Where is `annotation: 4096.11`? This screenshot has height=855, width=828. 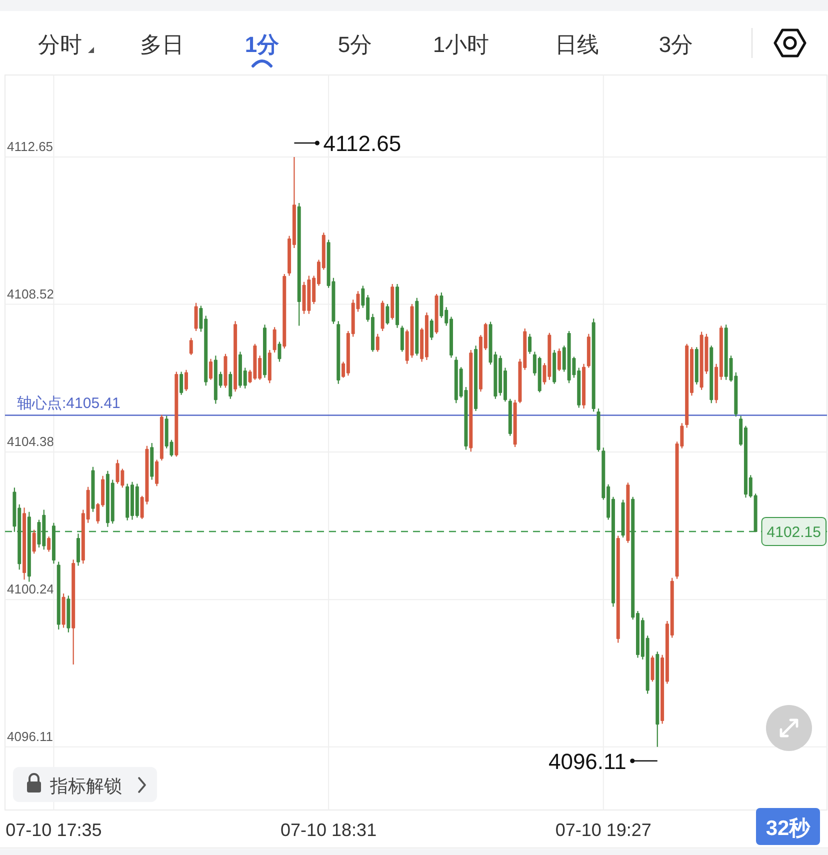 annotation: 4096.11 is located at coordinates (587, 761).